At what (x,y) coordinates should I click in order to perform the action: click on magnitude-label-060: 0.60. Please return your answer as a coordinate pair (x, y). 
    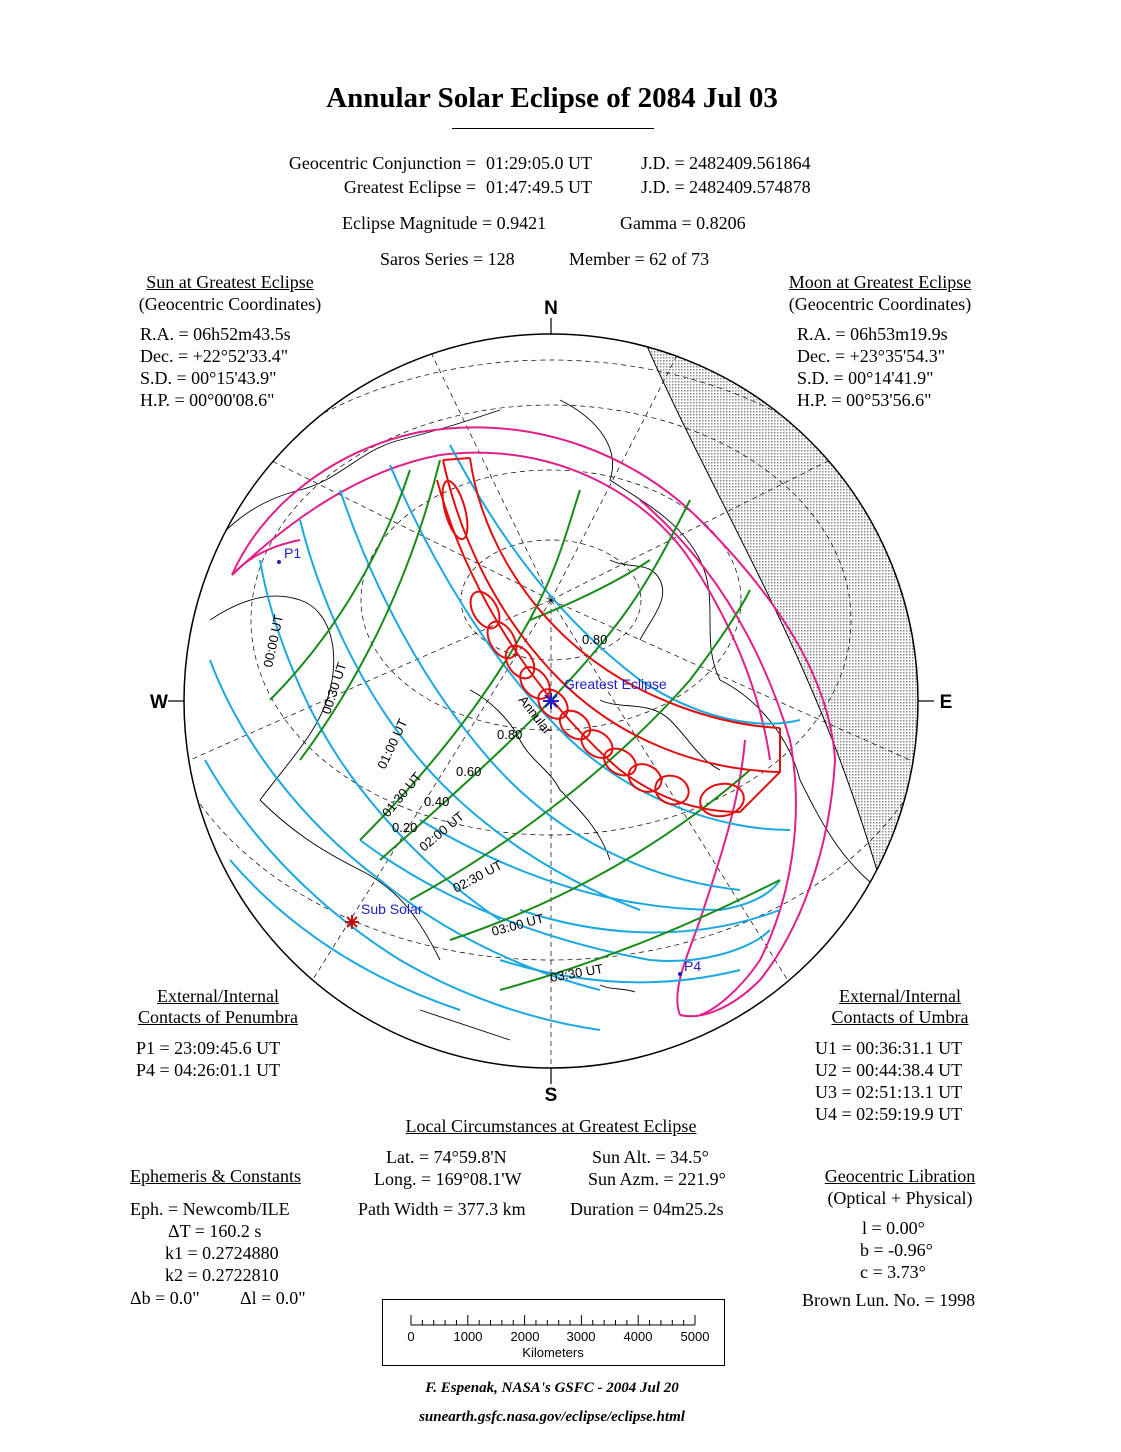
    Looking at the image, I should click on (468, 771).